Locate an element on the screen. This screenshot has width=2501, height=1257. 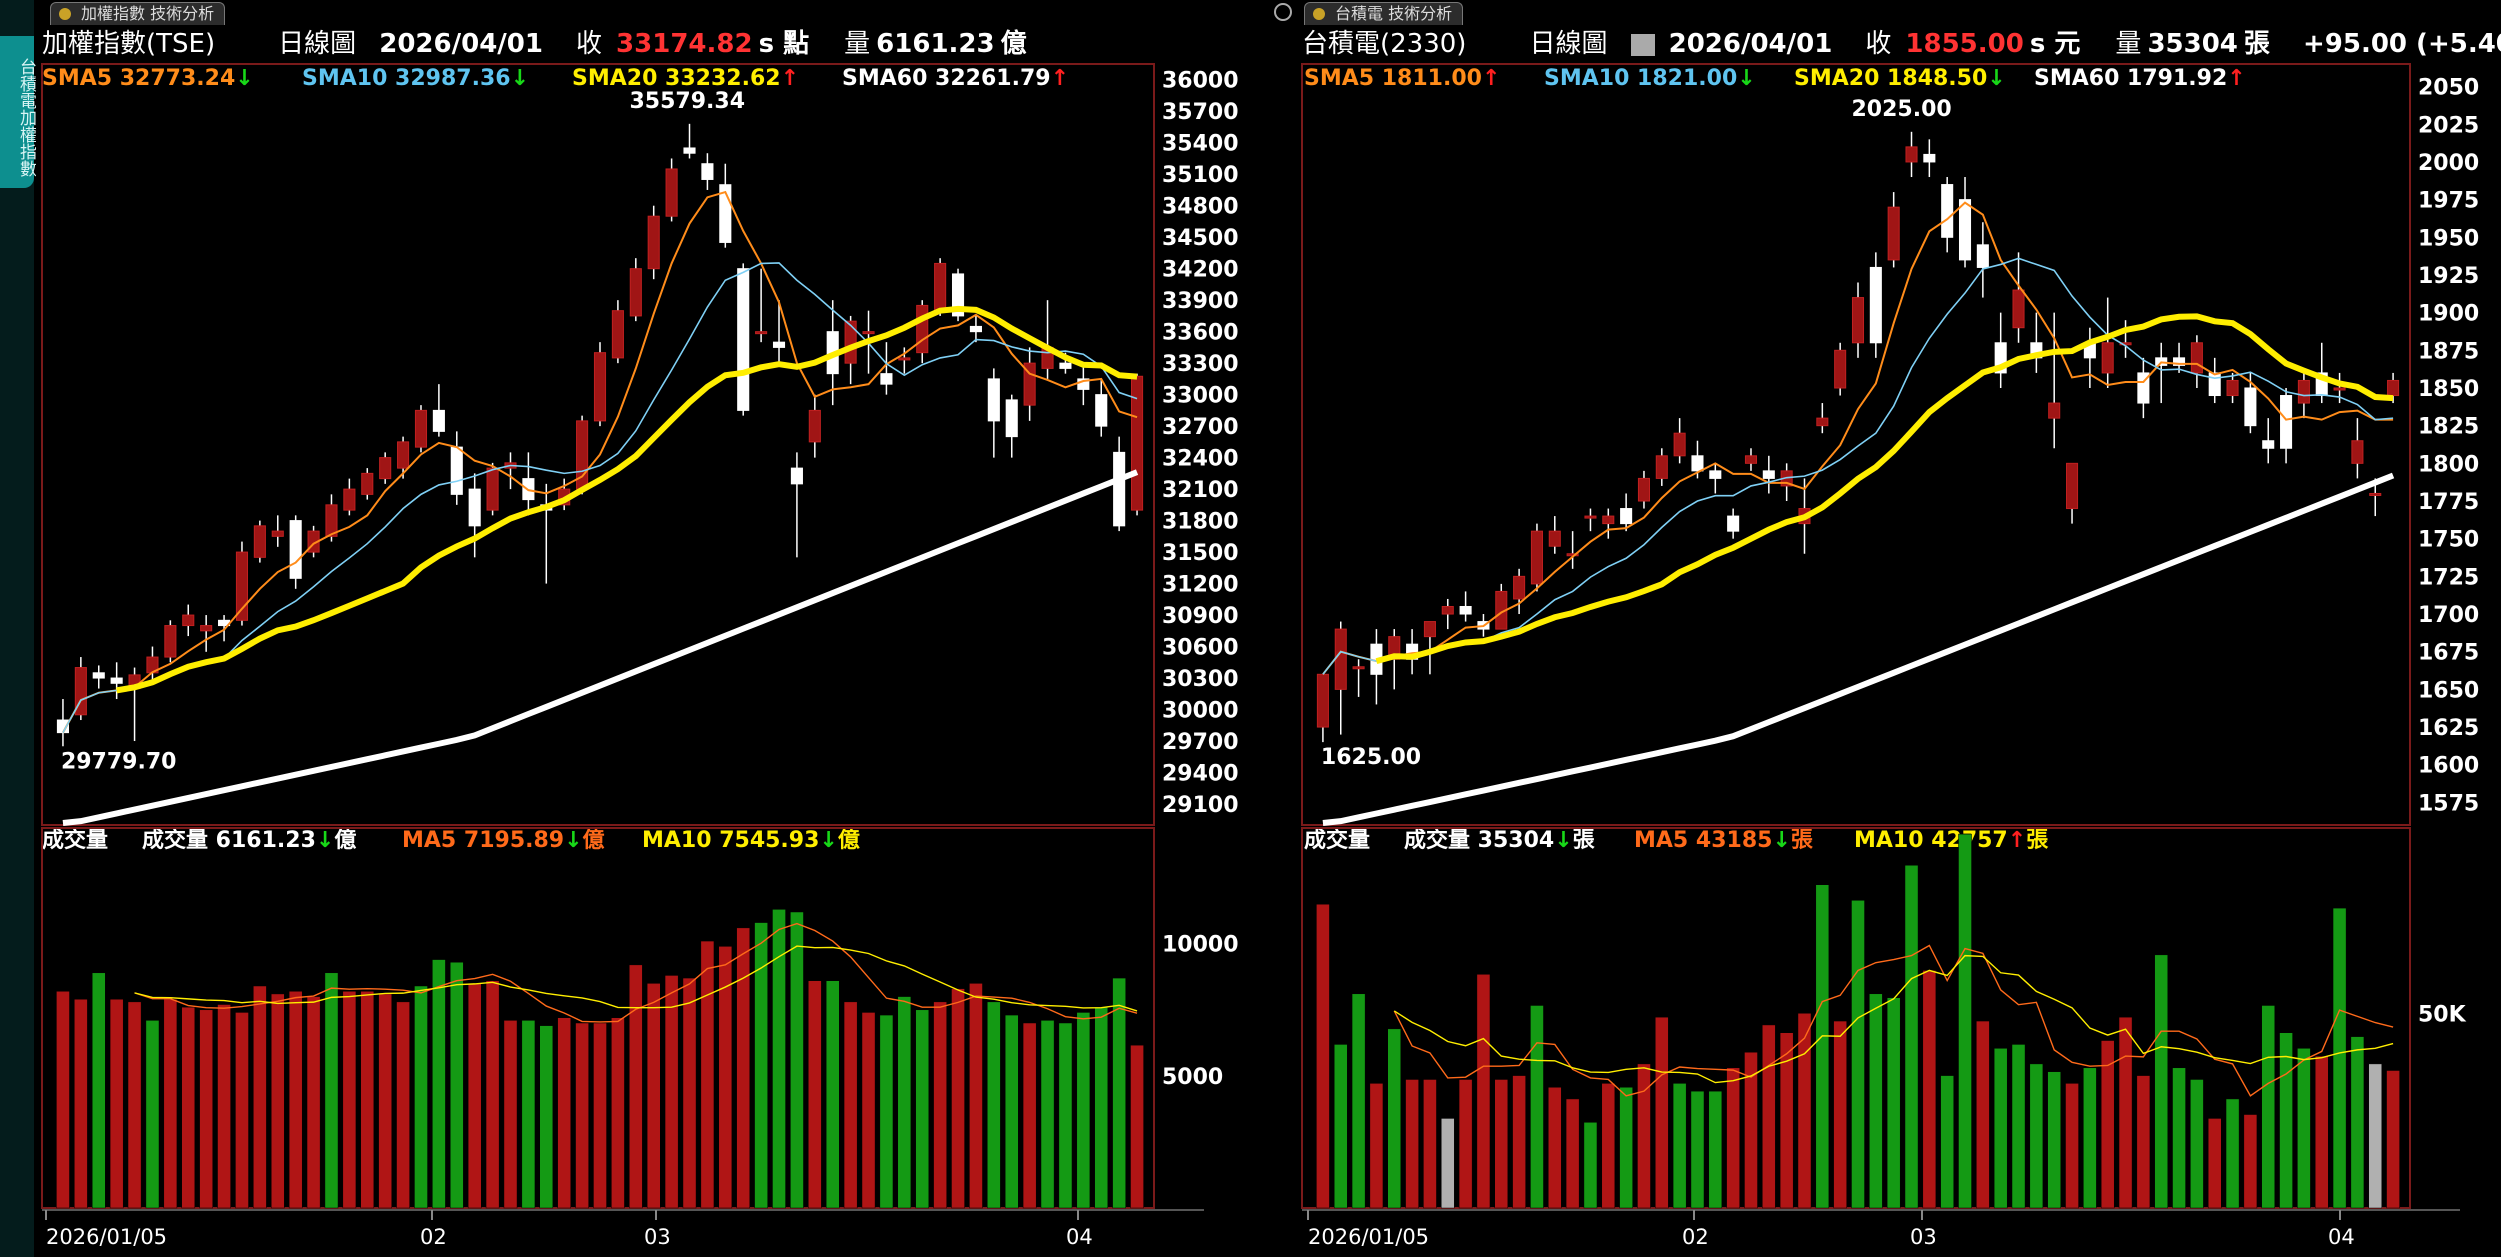
volume-value: 35304 is located at coordinates (2192, 44).